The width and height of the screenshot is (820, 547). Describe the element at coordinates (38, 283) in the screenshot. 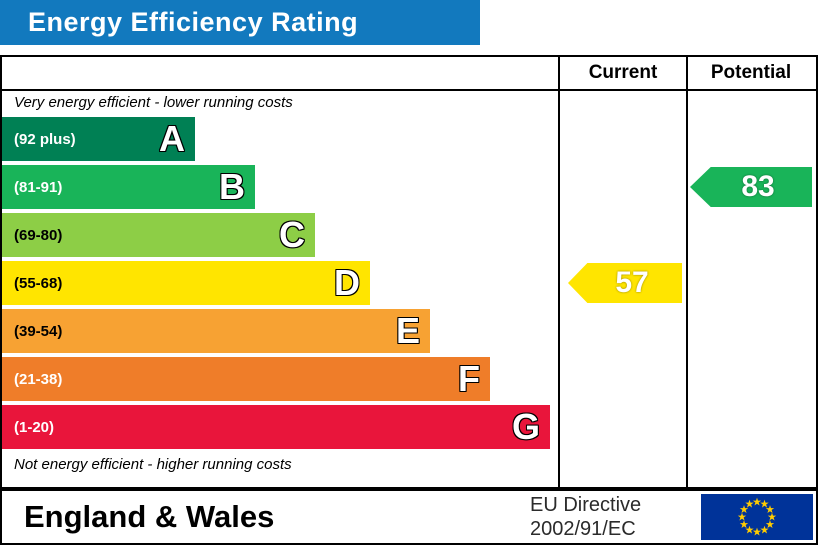

I see `band-range-label: (55-68)` at that location.